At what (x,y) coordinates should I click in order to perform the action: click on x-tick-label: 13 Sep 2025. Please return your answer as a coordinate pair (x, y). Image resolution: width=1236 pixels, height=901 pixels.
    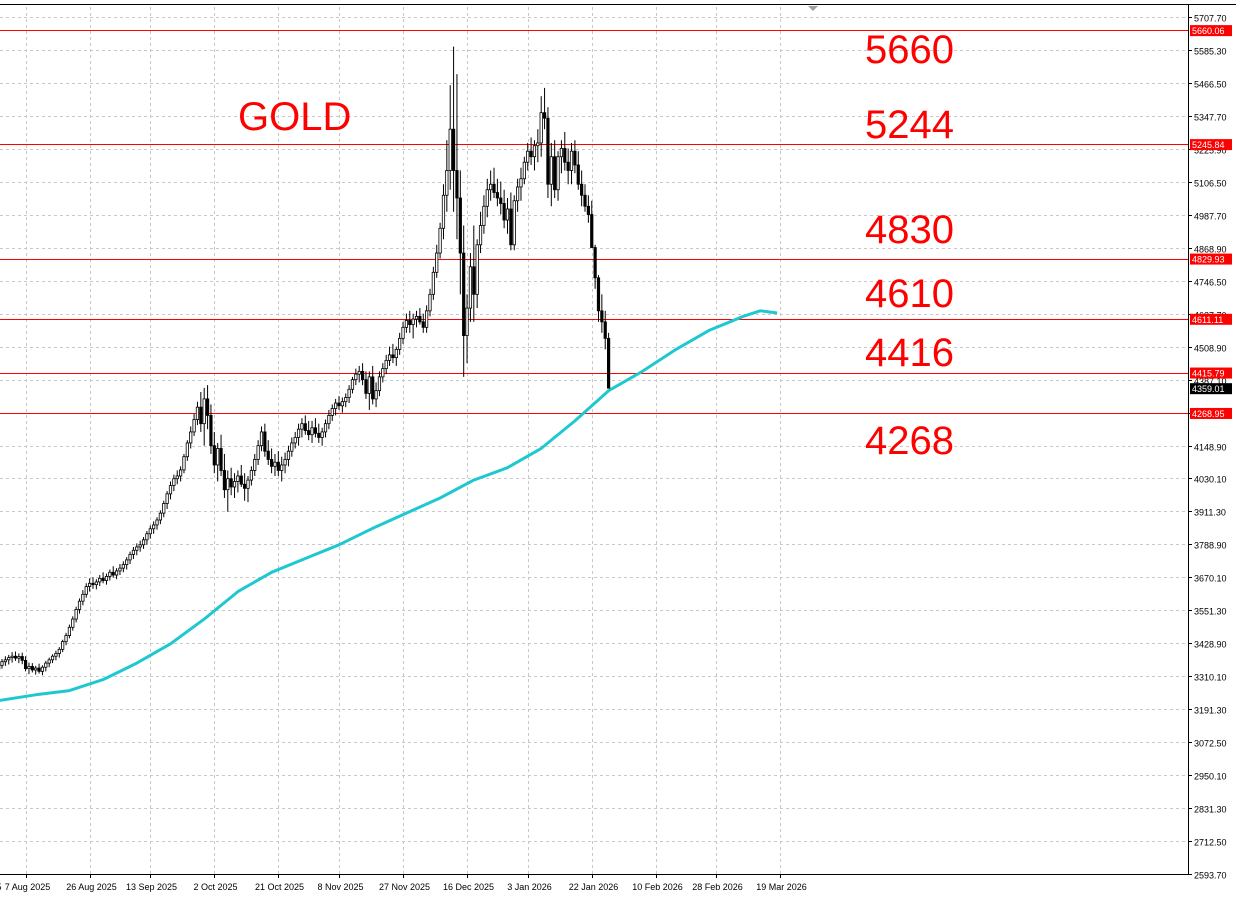
    Looking at the image, I should click on (151, 887).